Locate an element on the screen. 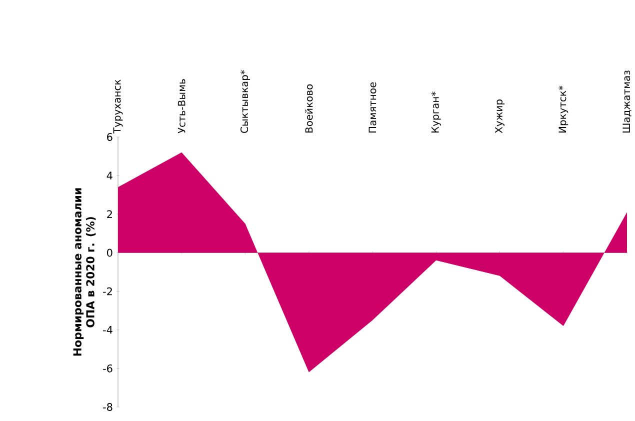  x-tick-label: Памятное is located at coordinates (372, 107).